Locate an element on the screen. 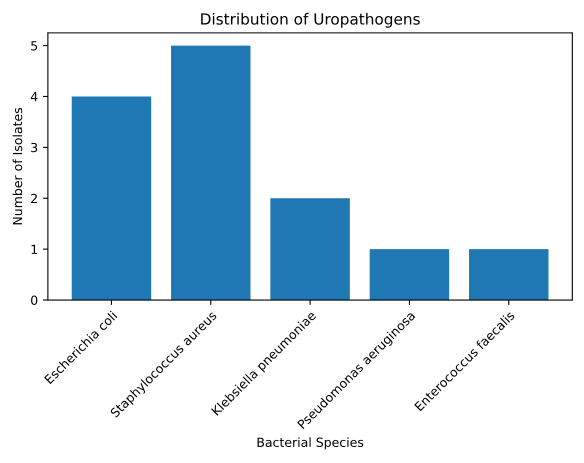  y-tick-label: 5 is located at coordinates (34, 46).